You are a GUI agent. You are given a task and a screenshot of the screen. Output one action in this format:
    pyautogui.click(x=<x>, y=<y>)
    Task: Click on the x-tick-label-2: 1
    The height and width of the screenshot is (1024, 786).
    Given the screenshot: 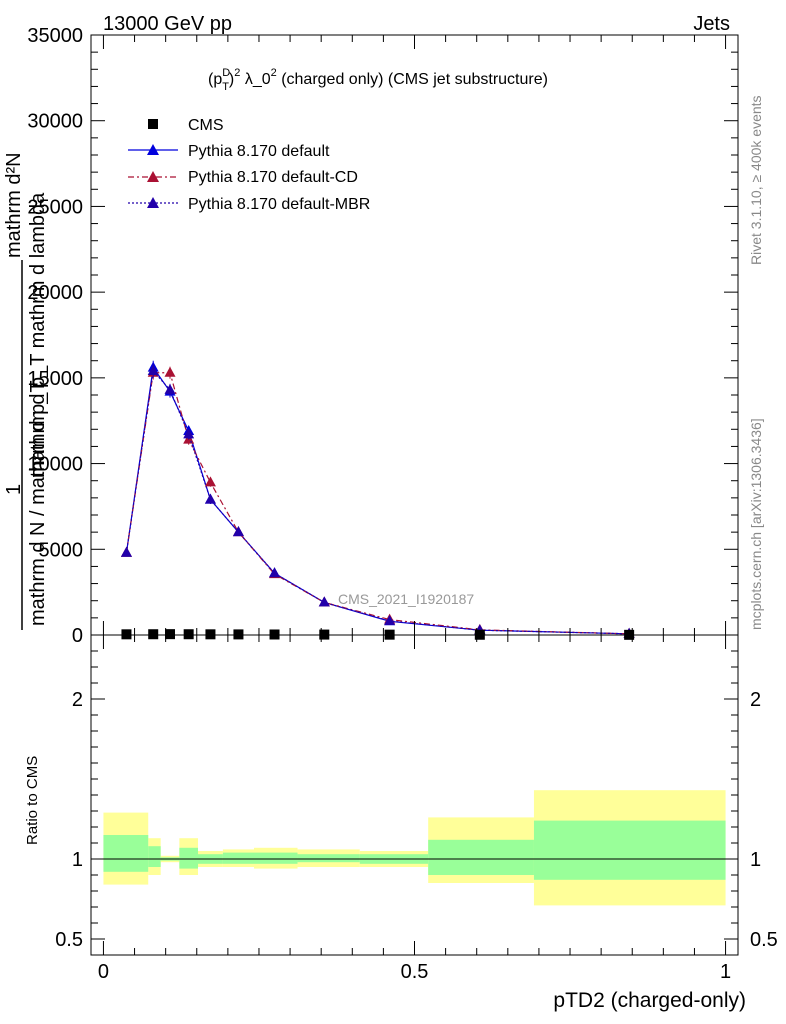 What is the action you would take?
    pyautogui.click(x=725, y=972)
    